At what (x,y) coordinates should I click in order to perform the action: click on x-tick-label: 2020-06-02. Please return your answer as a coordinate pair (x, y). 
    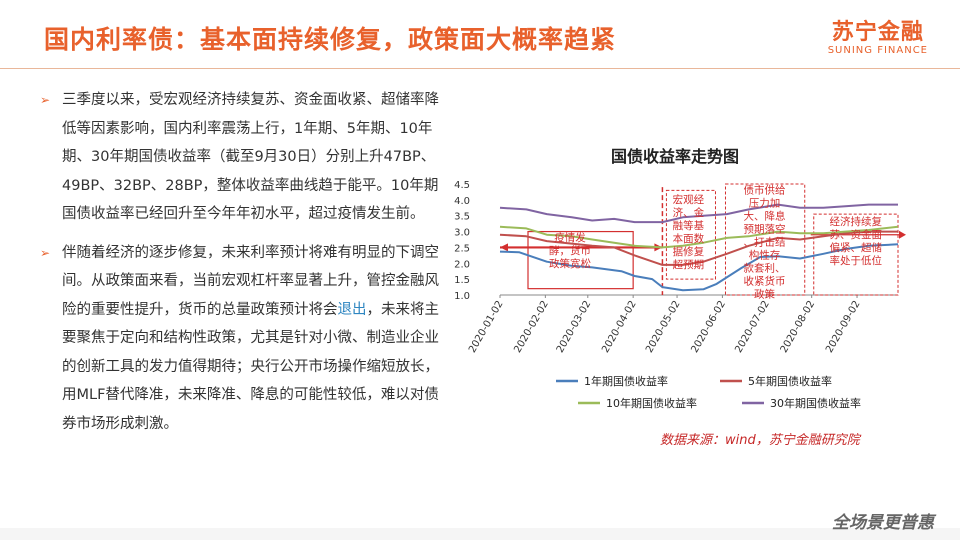
    Looking at the image, I should click on (708, 327).